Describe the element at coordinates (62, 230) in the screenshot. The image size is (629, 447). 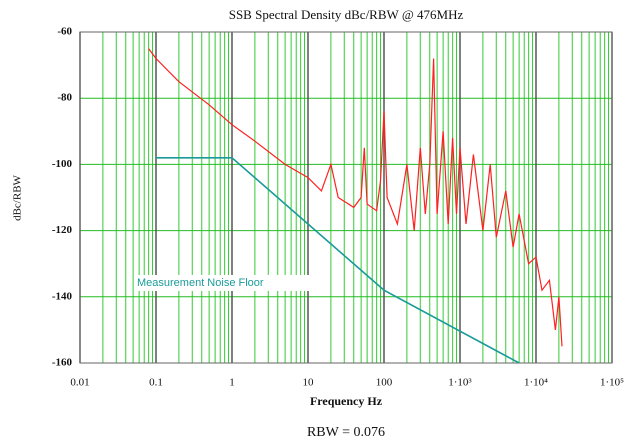
I see `y-tick-label: -120` at that location.